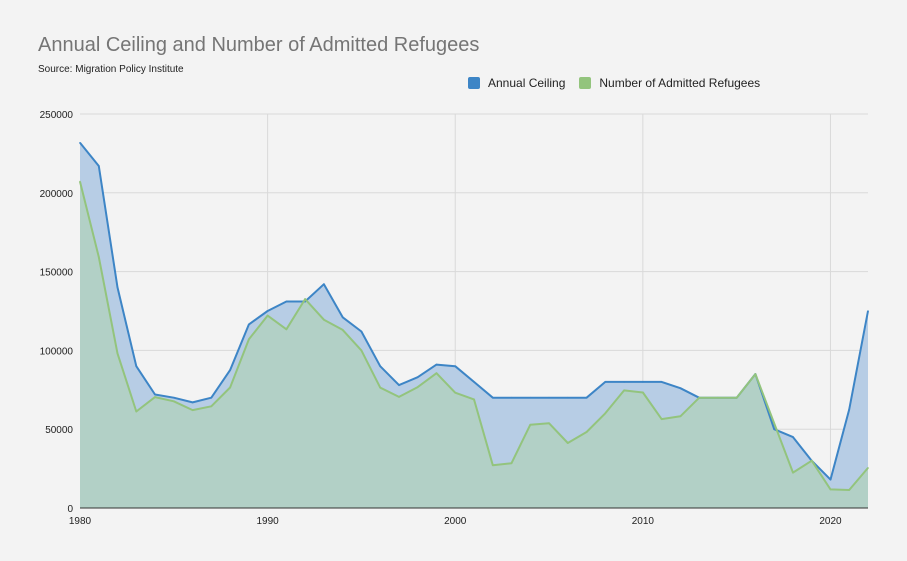  Describe the element at coordinates (530, 397) in the screenshot. I see `point-annual-ceiling-2004` at that location.